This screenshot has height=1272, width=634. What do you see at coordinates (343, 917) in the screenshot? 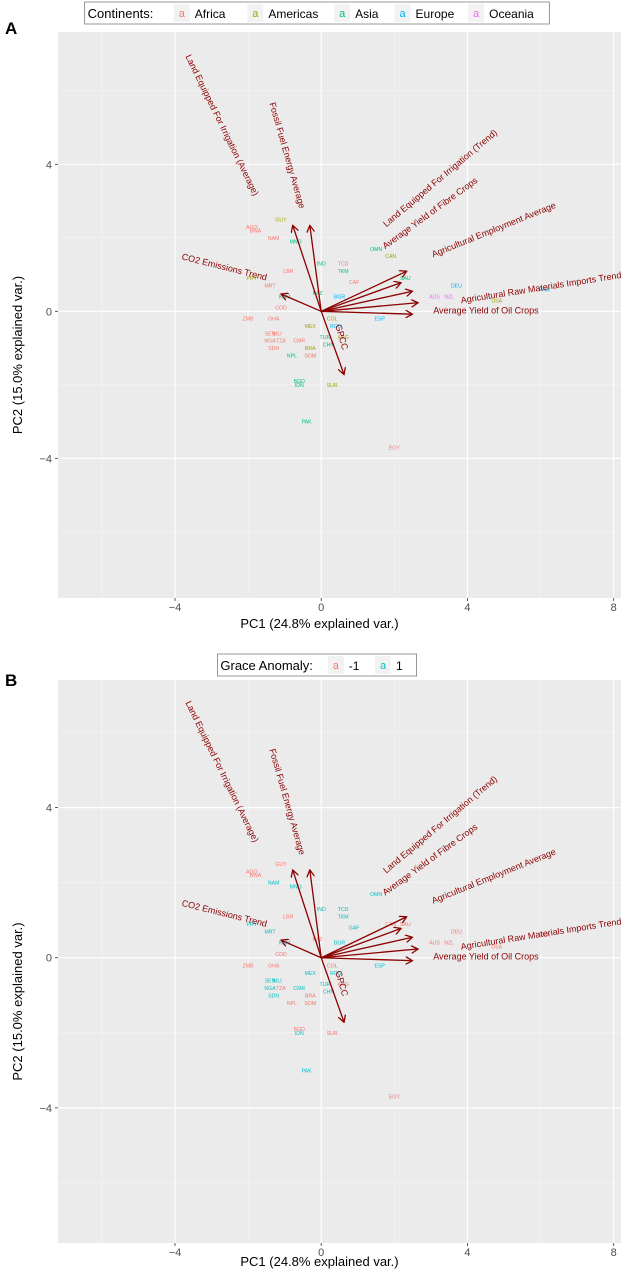
I see `country-point: TKM` at bounding box center [343, 917].